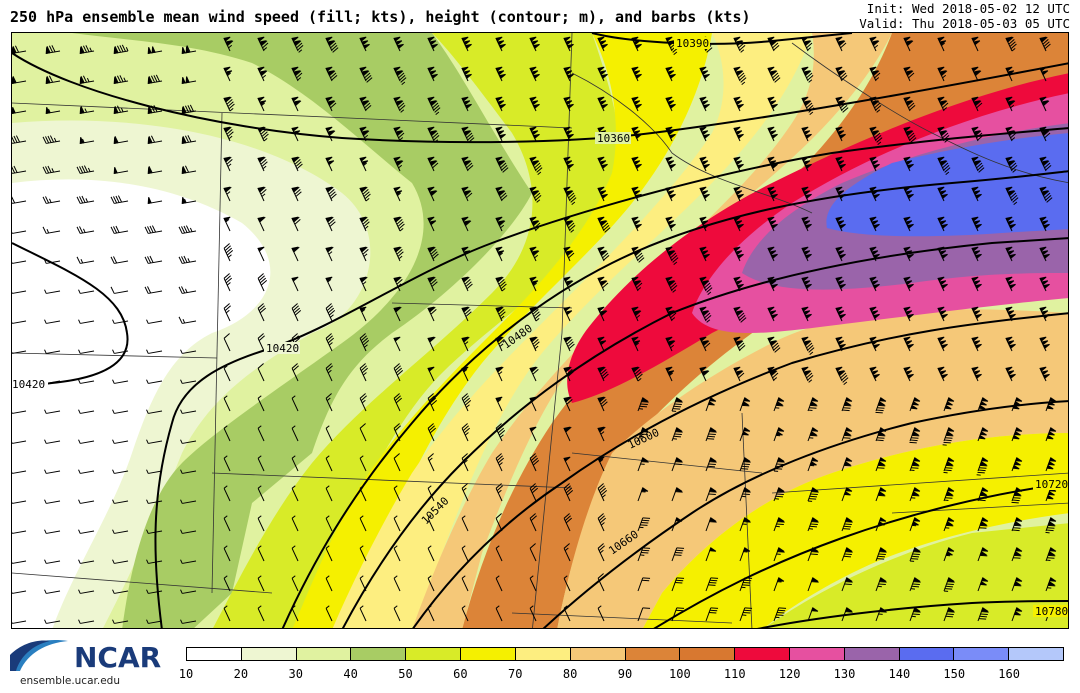 The height and width of the screenshot is (693, 1080). Describe the element at coordinates (295, 674) in the screenshot. I see `colorbar-tick-label: 30` at that location.